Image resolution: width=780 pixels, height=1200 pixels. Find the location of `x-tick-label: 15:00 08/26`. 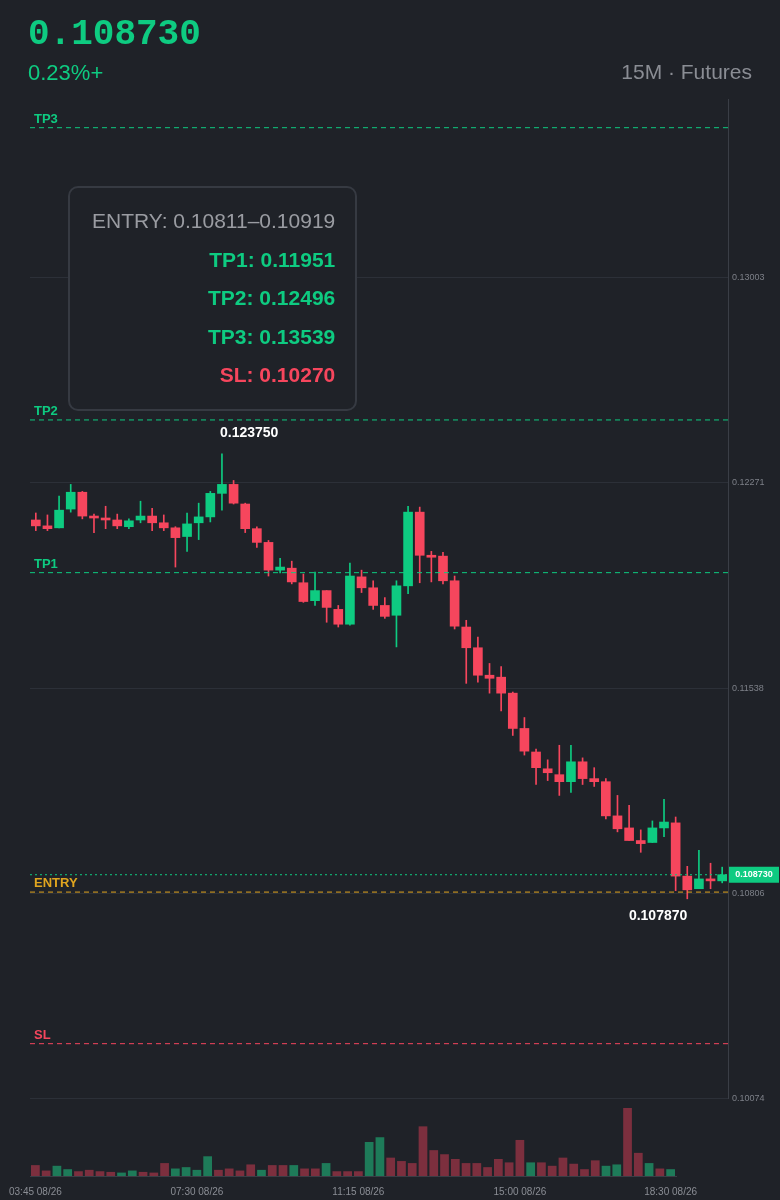

x-tick-label: 15:00 08/26 is located at coordinates (520, 1191).